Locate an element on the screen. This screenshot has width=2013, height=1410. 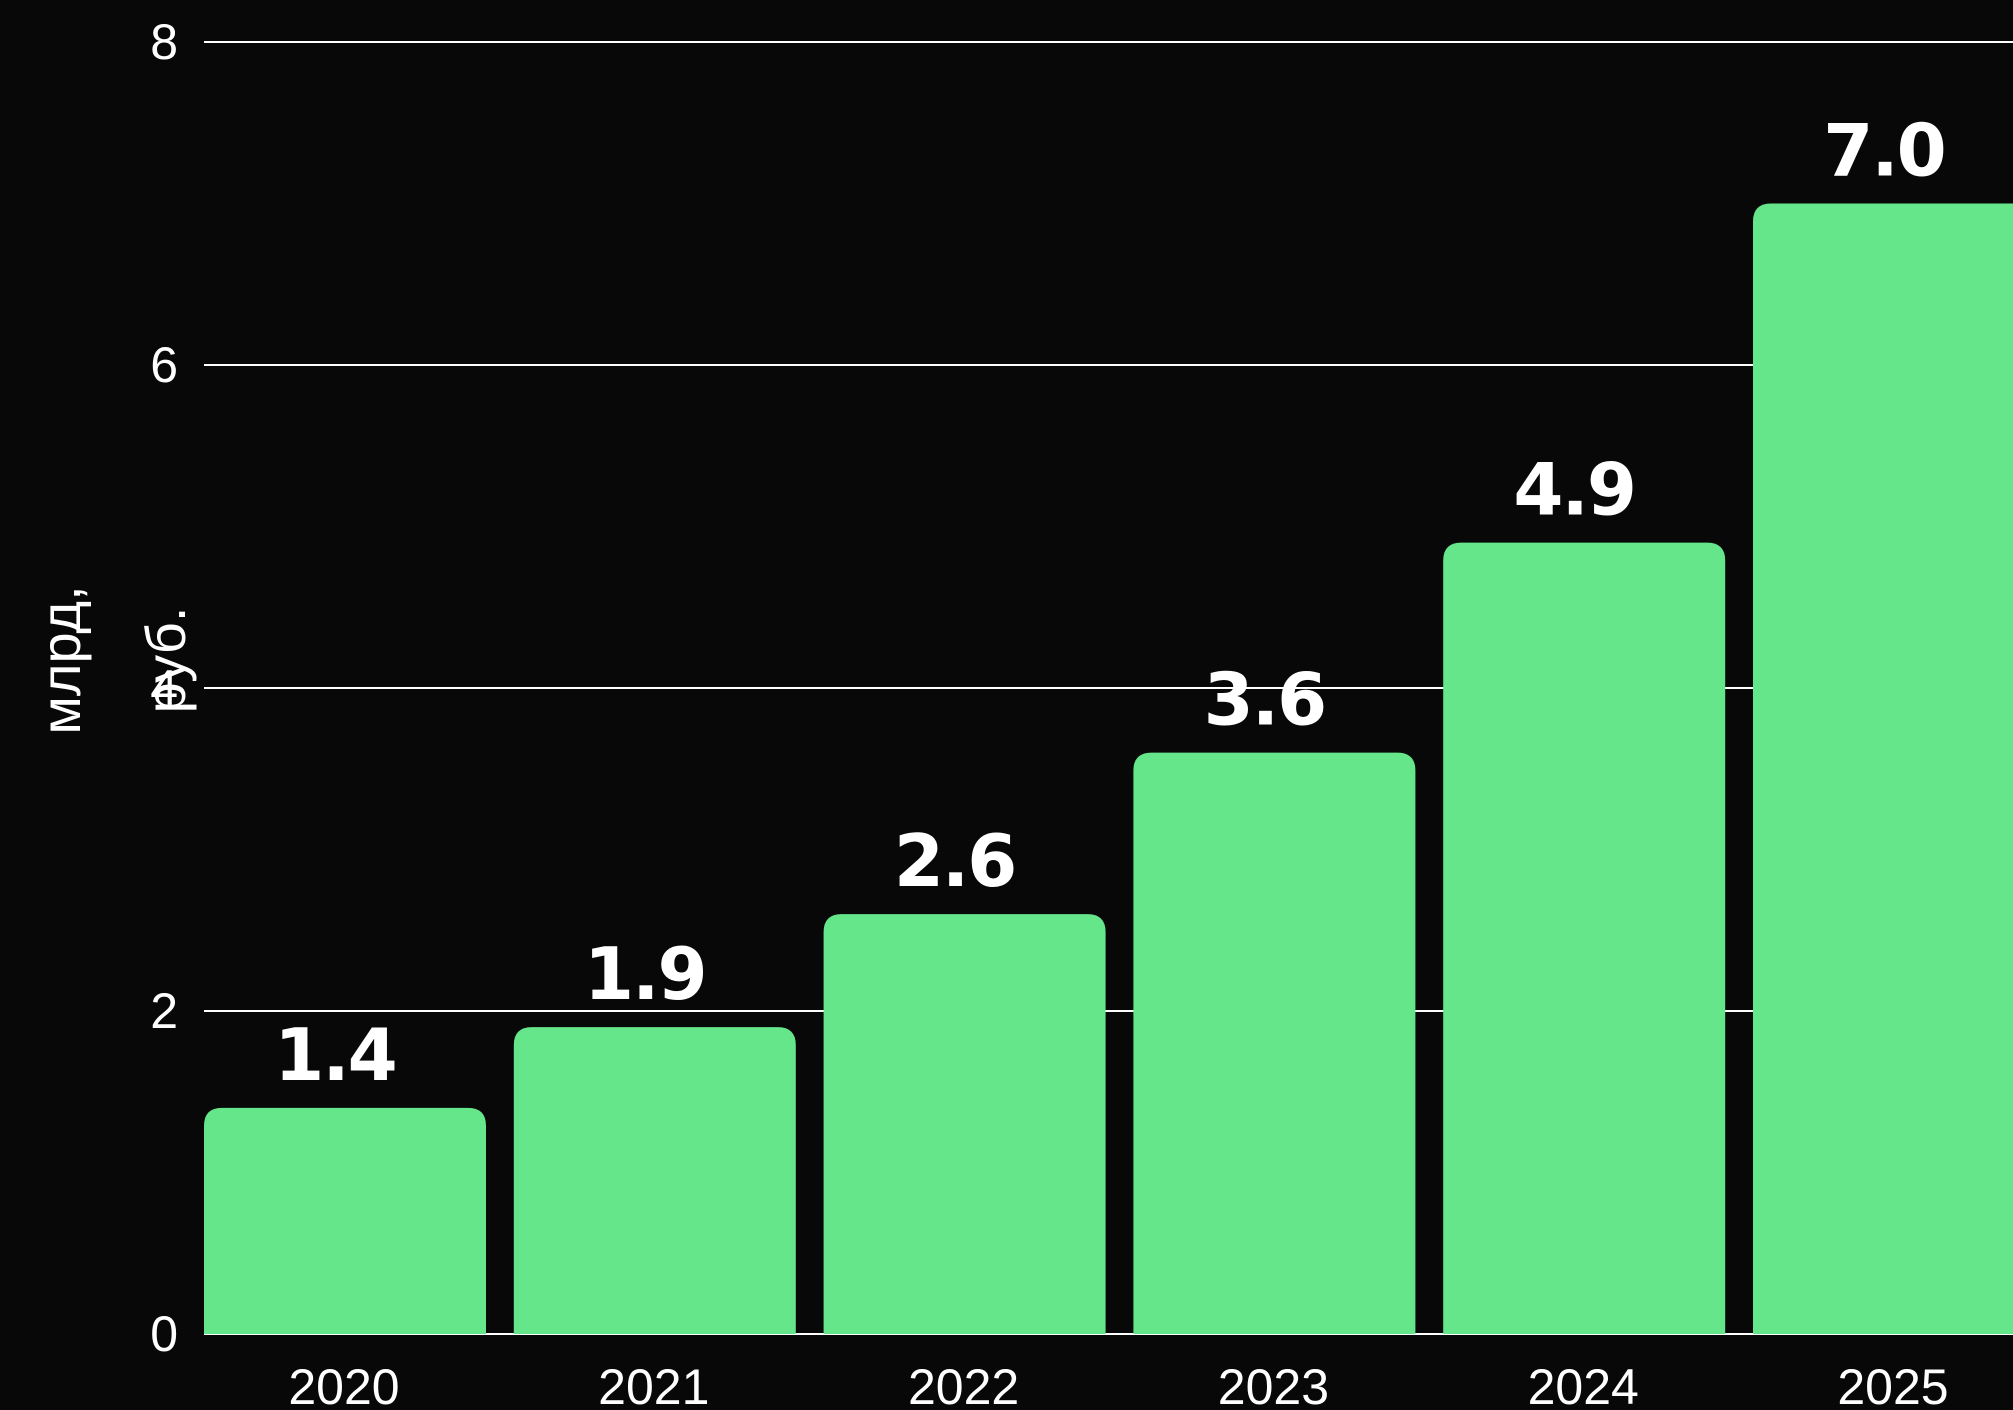
value-label-2020: 1.4 is located at coordinates (335, 1055).